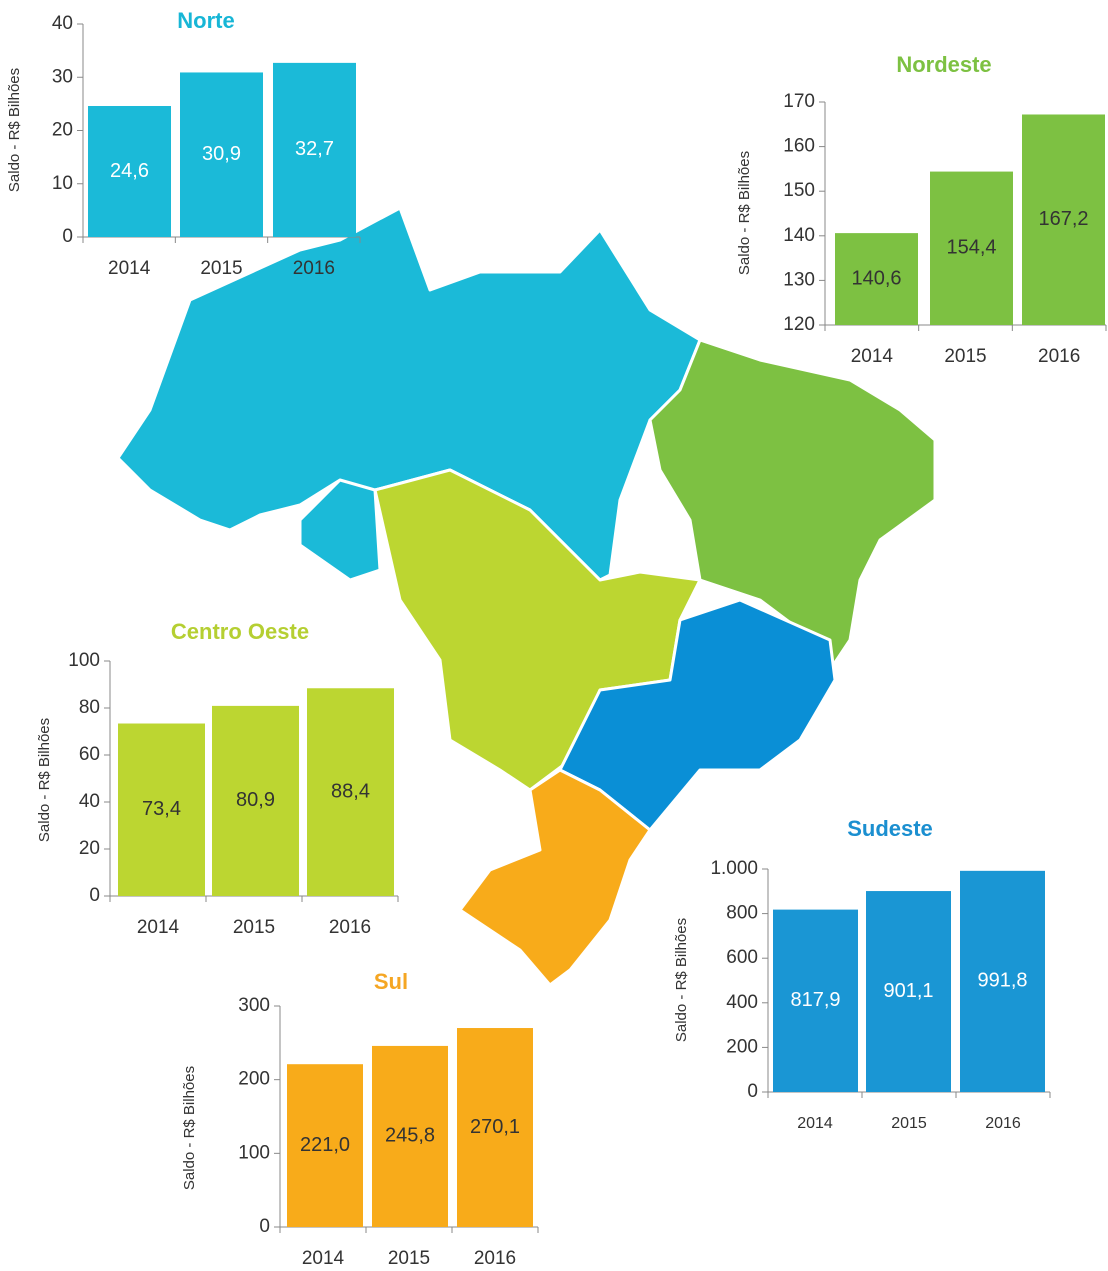  I want to click on y-tick-label: 150, so click(799, 190).